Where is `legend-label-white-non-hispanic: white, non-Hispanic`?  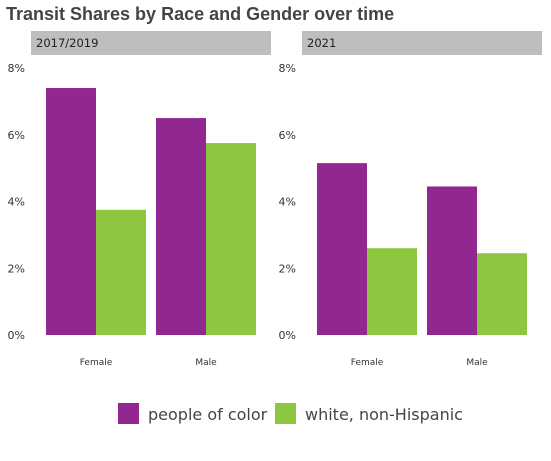
legend-label-white-non-hispanic: white, non-Hispanic is located at coordinates (384, 414).